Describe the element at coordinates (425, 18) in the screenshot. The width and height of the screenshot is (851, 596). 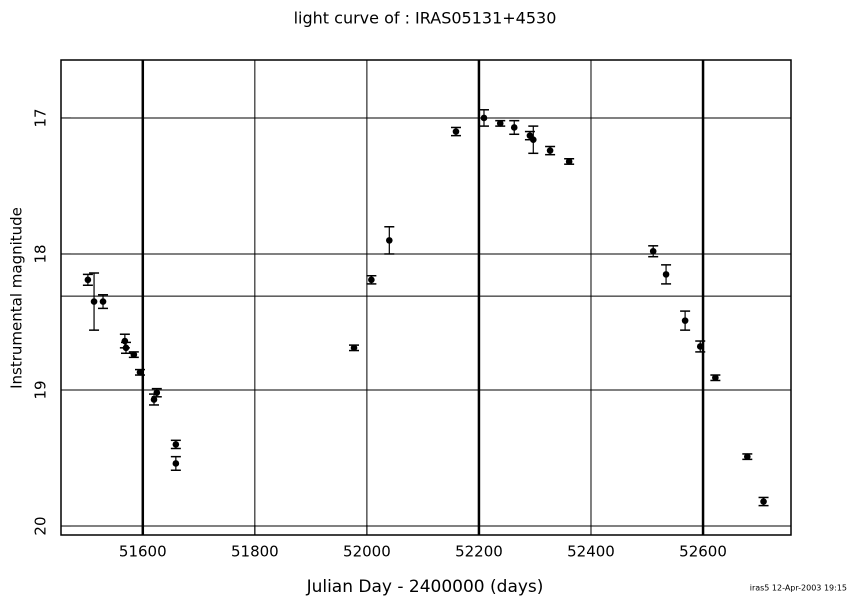
I see `chart-title: light curve of : IRAS05131+4530` at that location.